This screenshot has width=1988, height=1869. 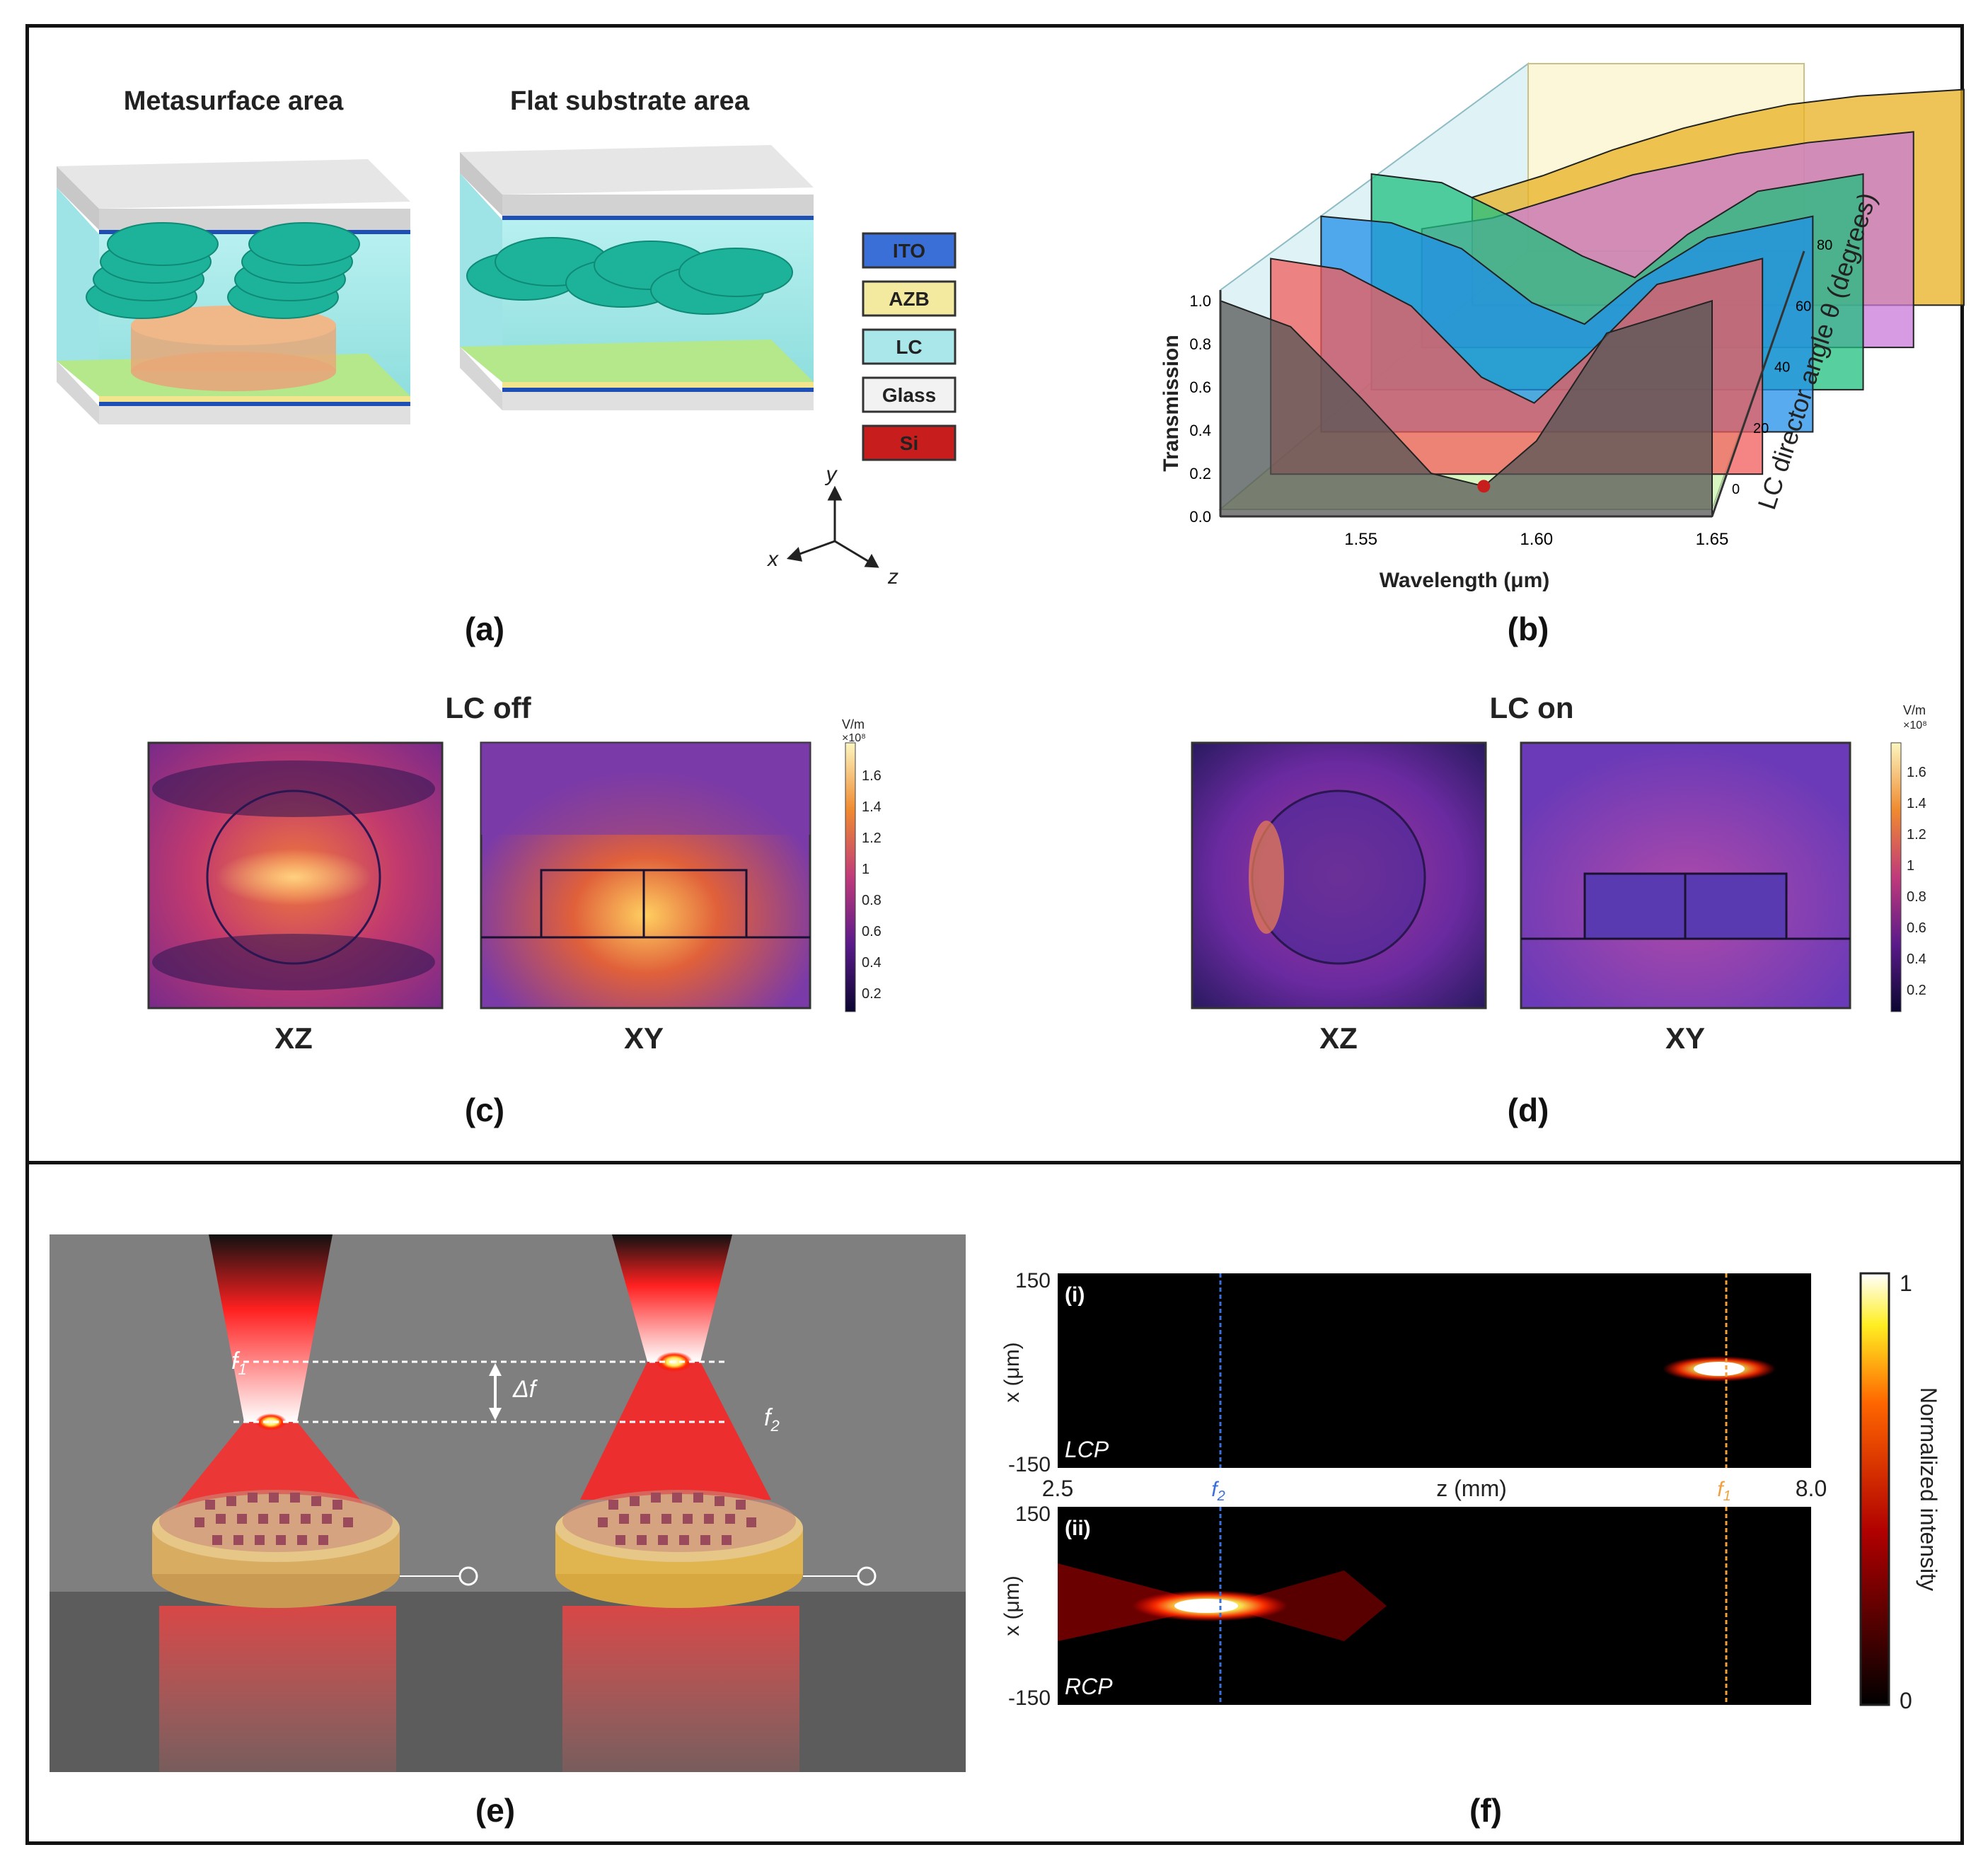 What do you see at coordinates (1803, 306) in the screenshot?
I see `z-tick-label: 60` at bounding box center [1803, 306].